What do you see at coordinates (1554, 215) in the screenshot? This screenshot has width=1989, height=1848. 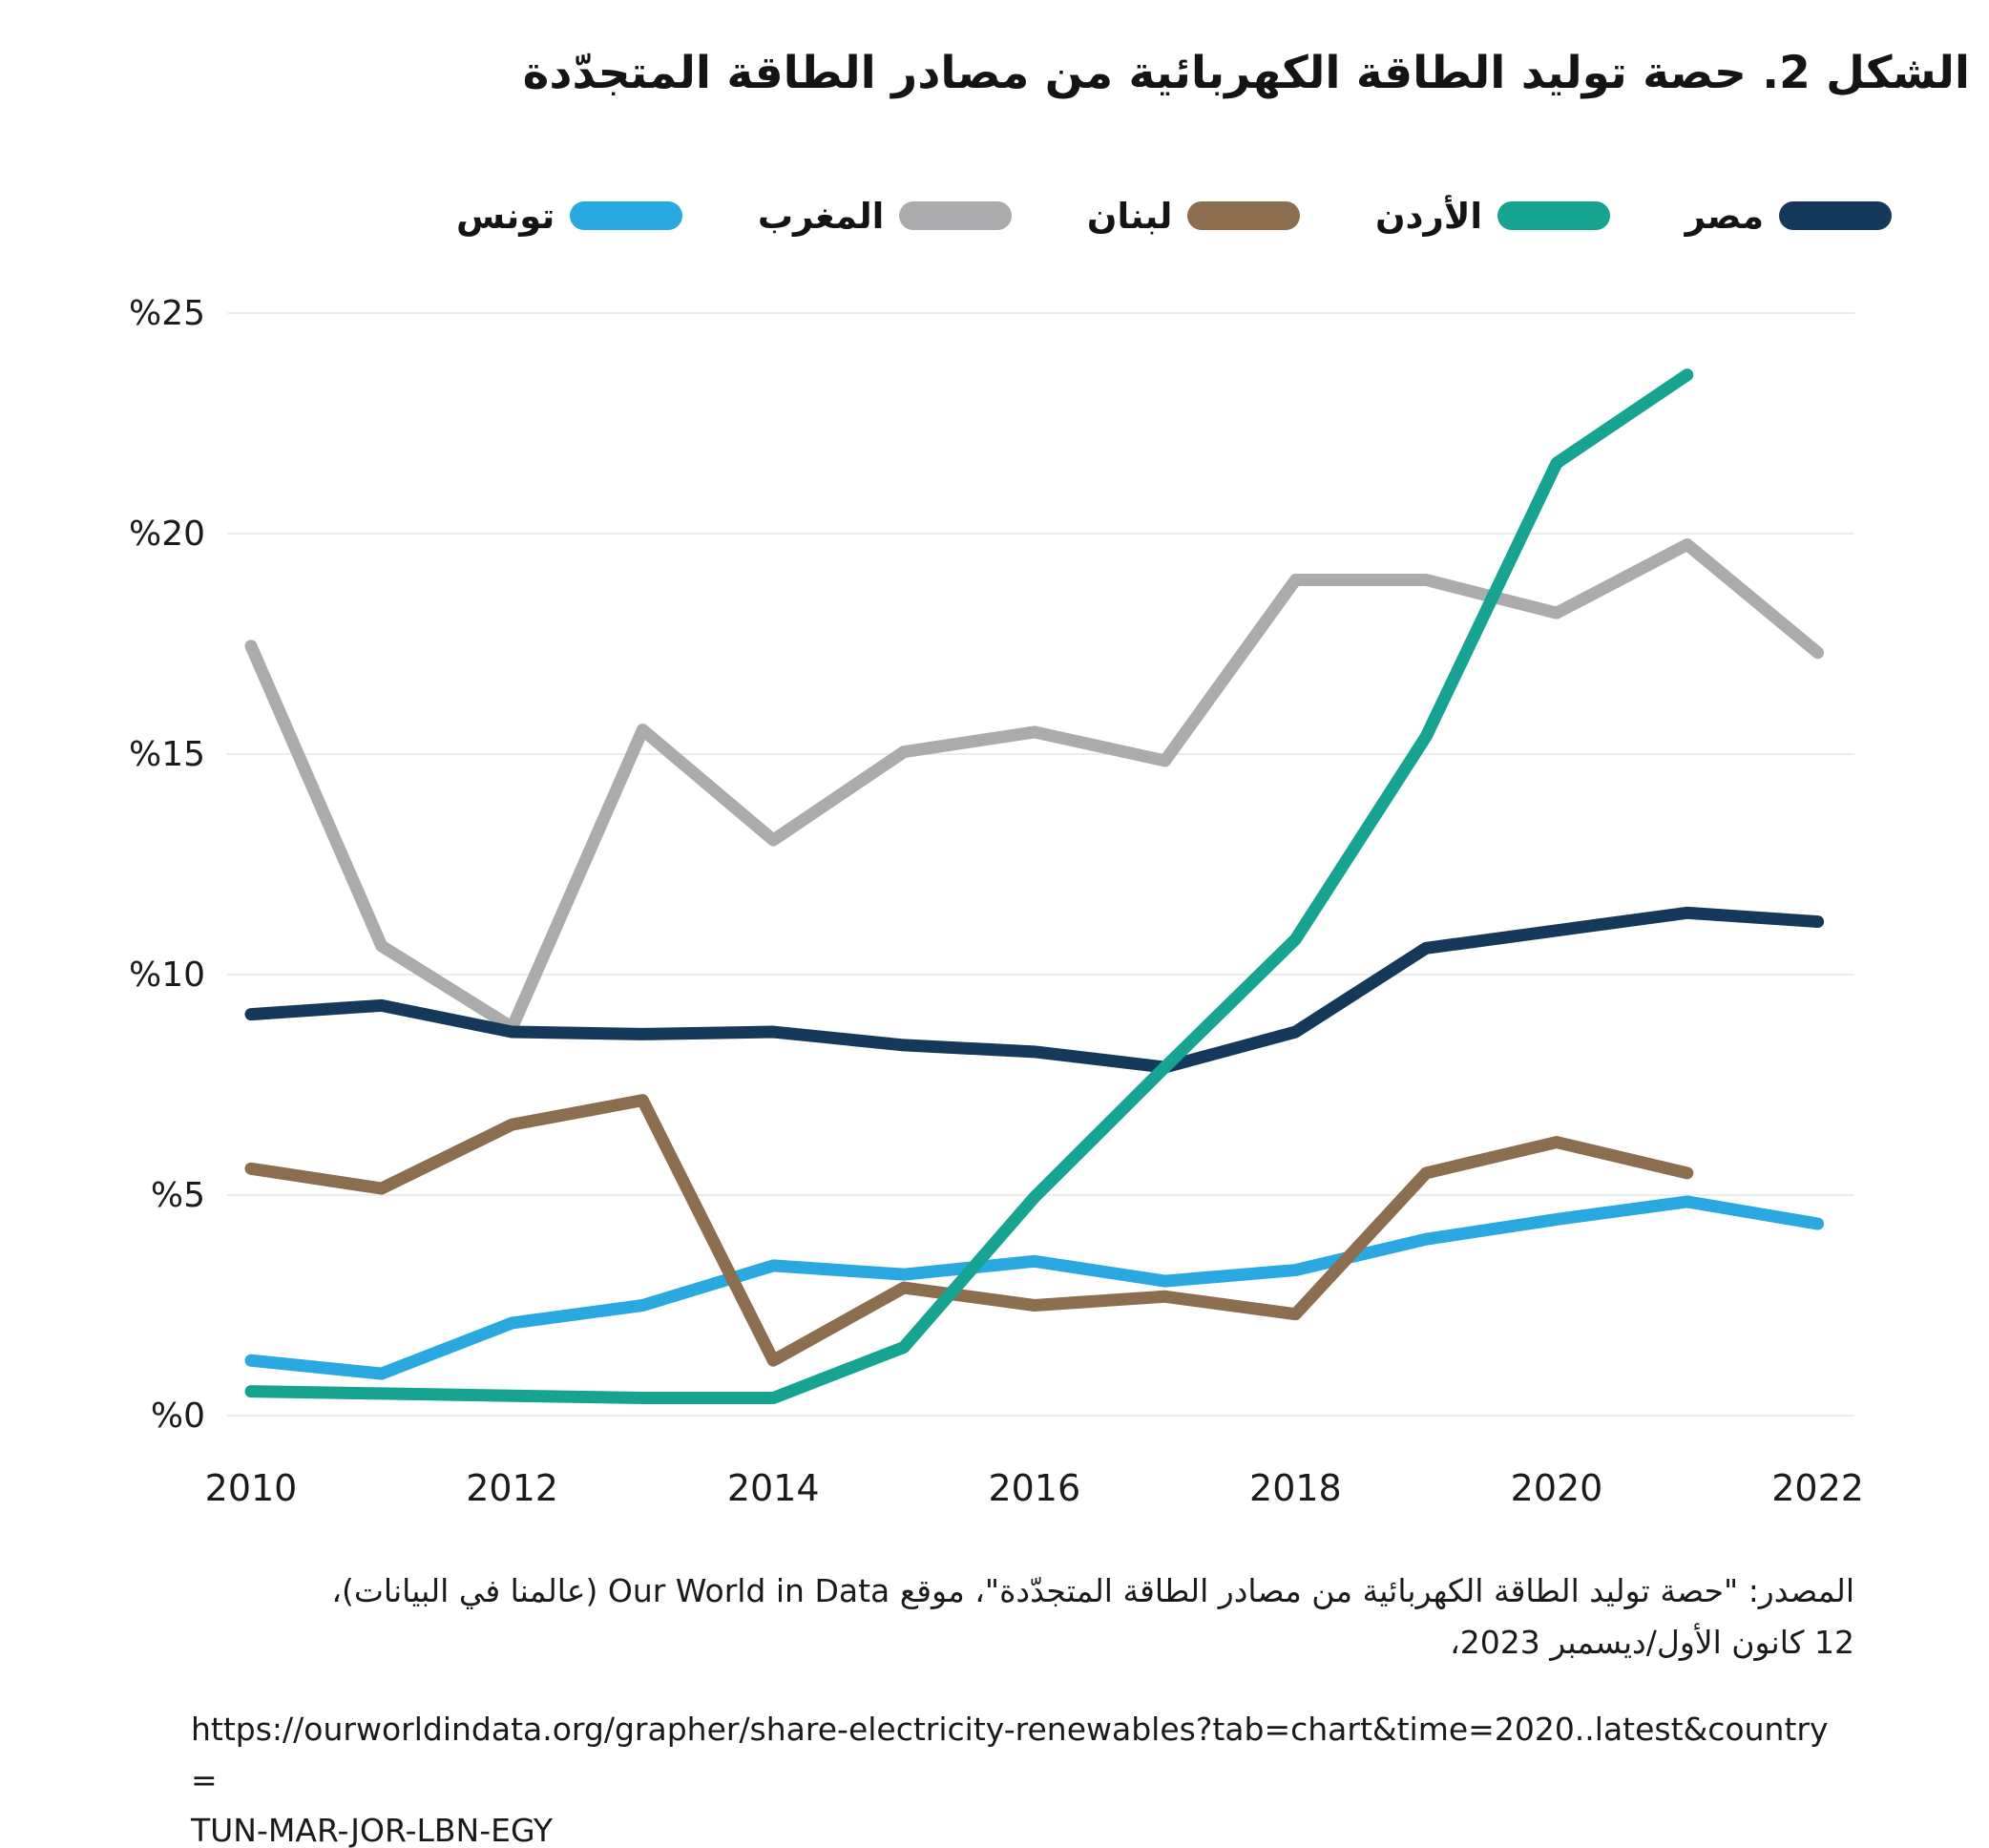 I see `legend-swatch-jordan` at bounding box center [1554, 215].